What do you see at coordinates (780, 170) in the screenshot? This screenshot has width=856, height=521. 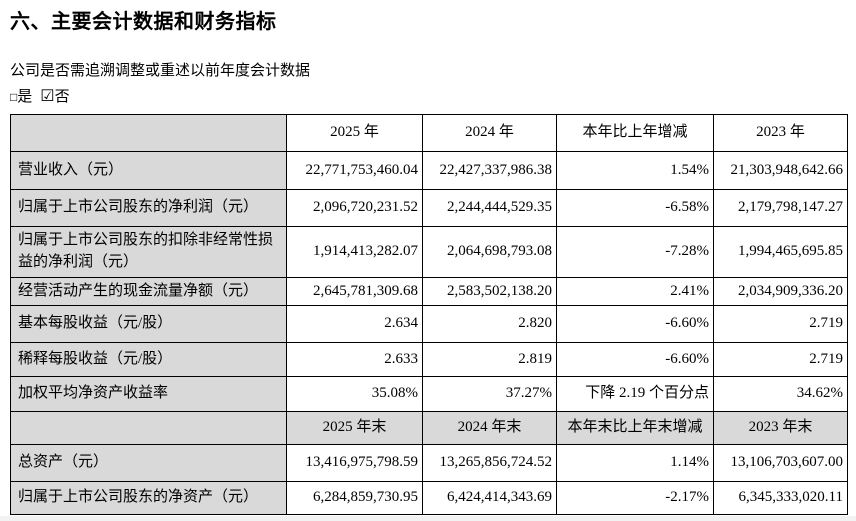 I see `cell-value: 21,303,948,642.66` at bounding box center [780, 170].